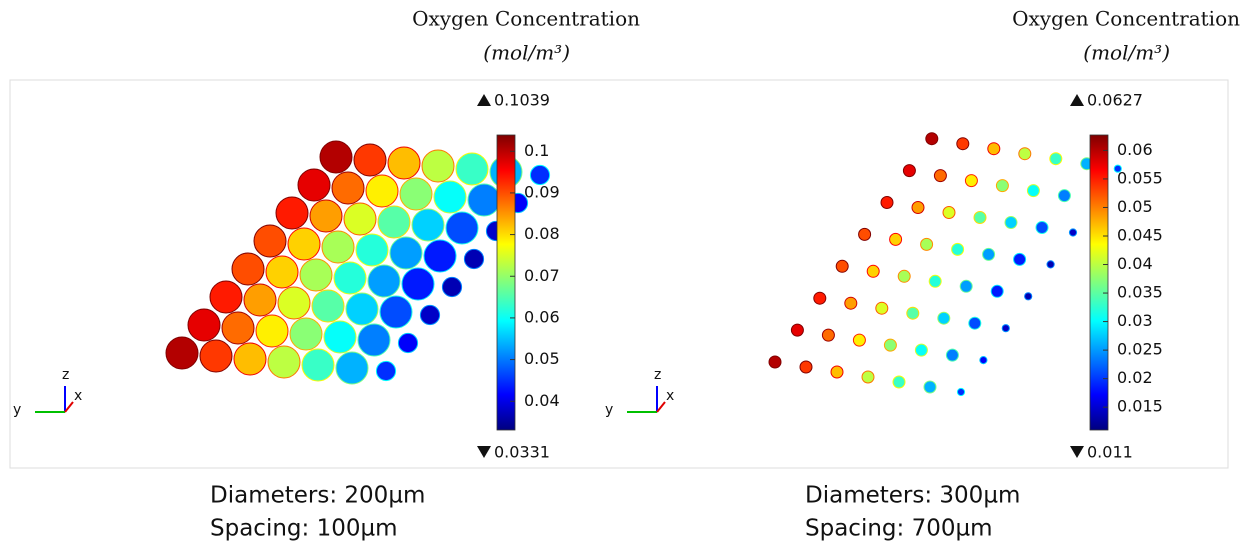 Image resolution: width=1252 pixels, height=544 pixels. I want to click on colorbar-tick-label: 0.03, so click(1135, 320).